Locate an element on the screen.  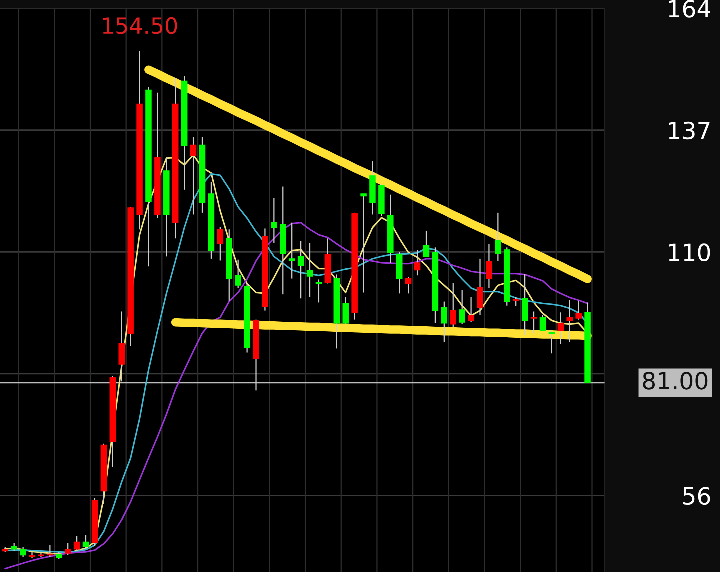
annotation: 154.50 is located at coordinates (140, 25).